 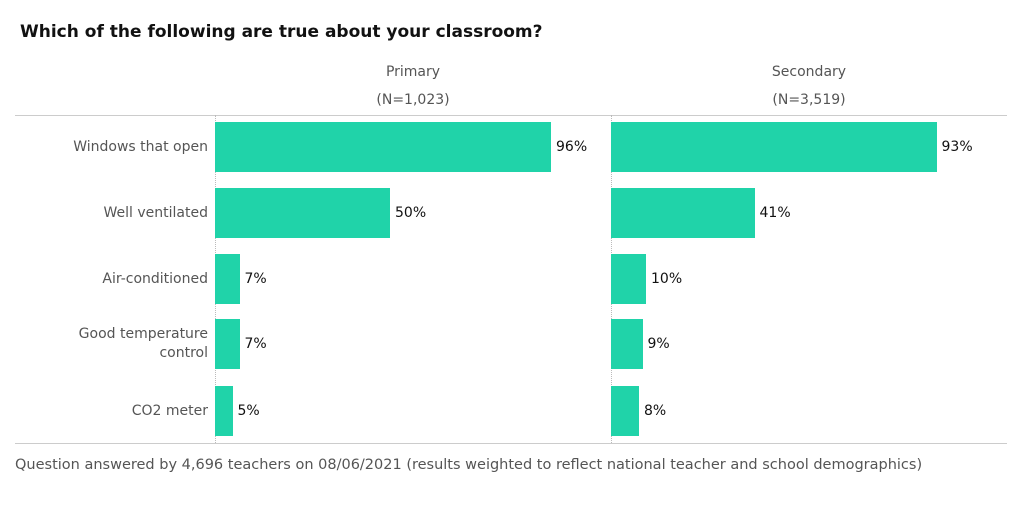 What do you see at coordinates (140, 146) in the screenshot?
I see `category-label: Windows that open` at bounding box center [140, 146].